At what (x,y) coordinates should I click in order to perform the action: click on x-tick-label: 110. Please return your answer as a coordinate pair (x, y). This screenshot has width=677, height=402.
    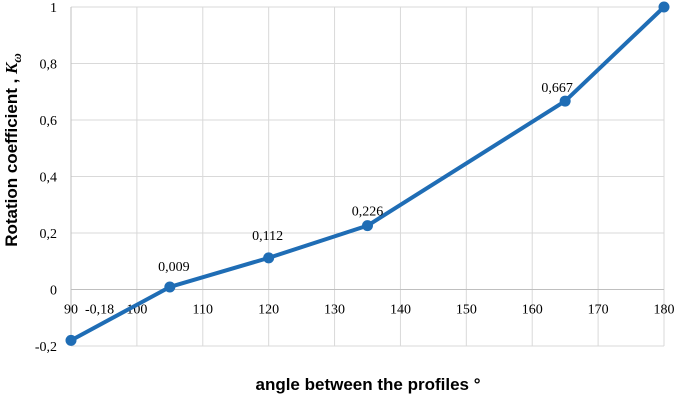
    Looking at the image, I should click on (203, 310).